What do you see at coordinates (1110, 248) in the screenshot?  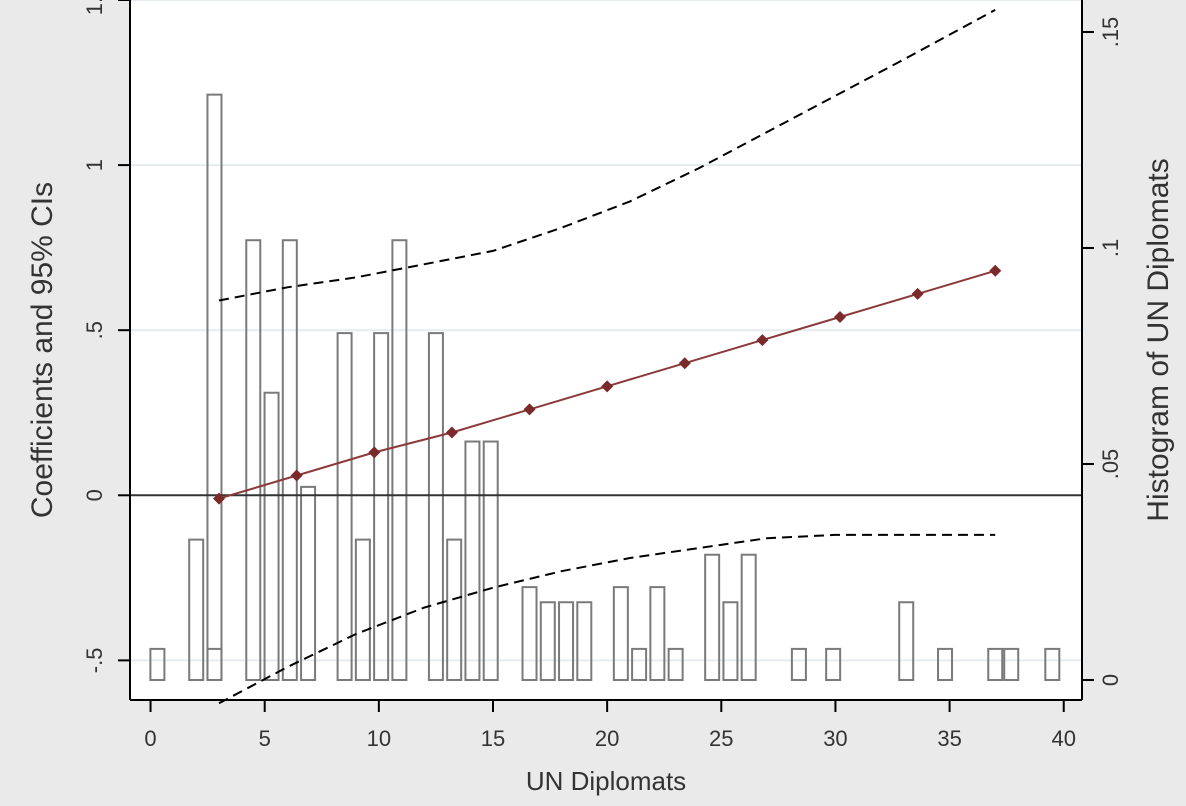 I see `y2-tick-label: .1` at bounding box center [1110, 248].